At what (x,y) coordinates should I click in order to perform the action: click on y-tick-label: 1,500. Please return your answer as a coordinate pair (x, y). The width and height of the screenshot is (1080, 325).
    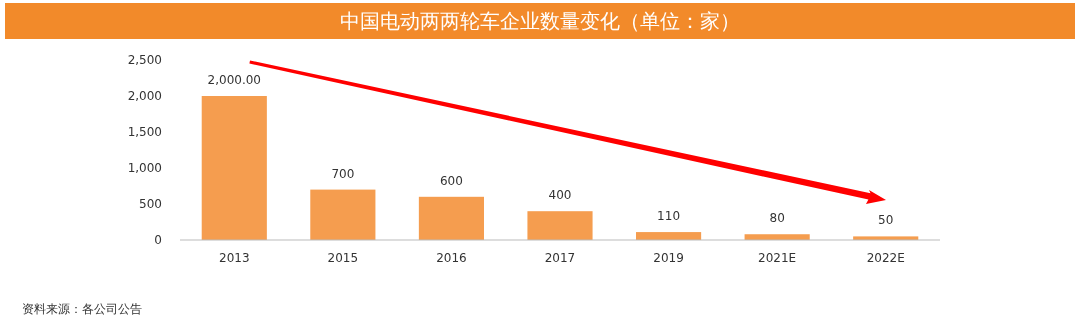
    Looking at the image, I should click on (144, 132).